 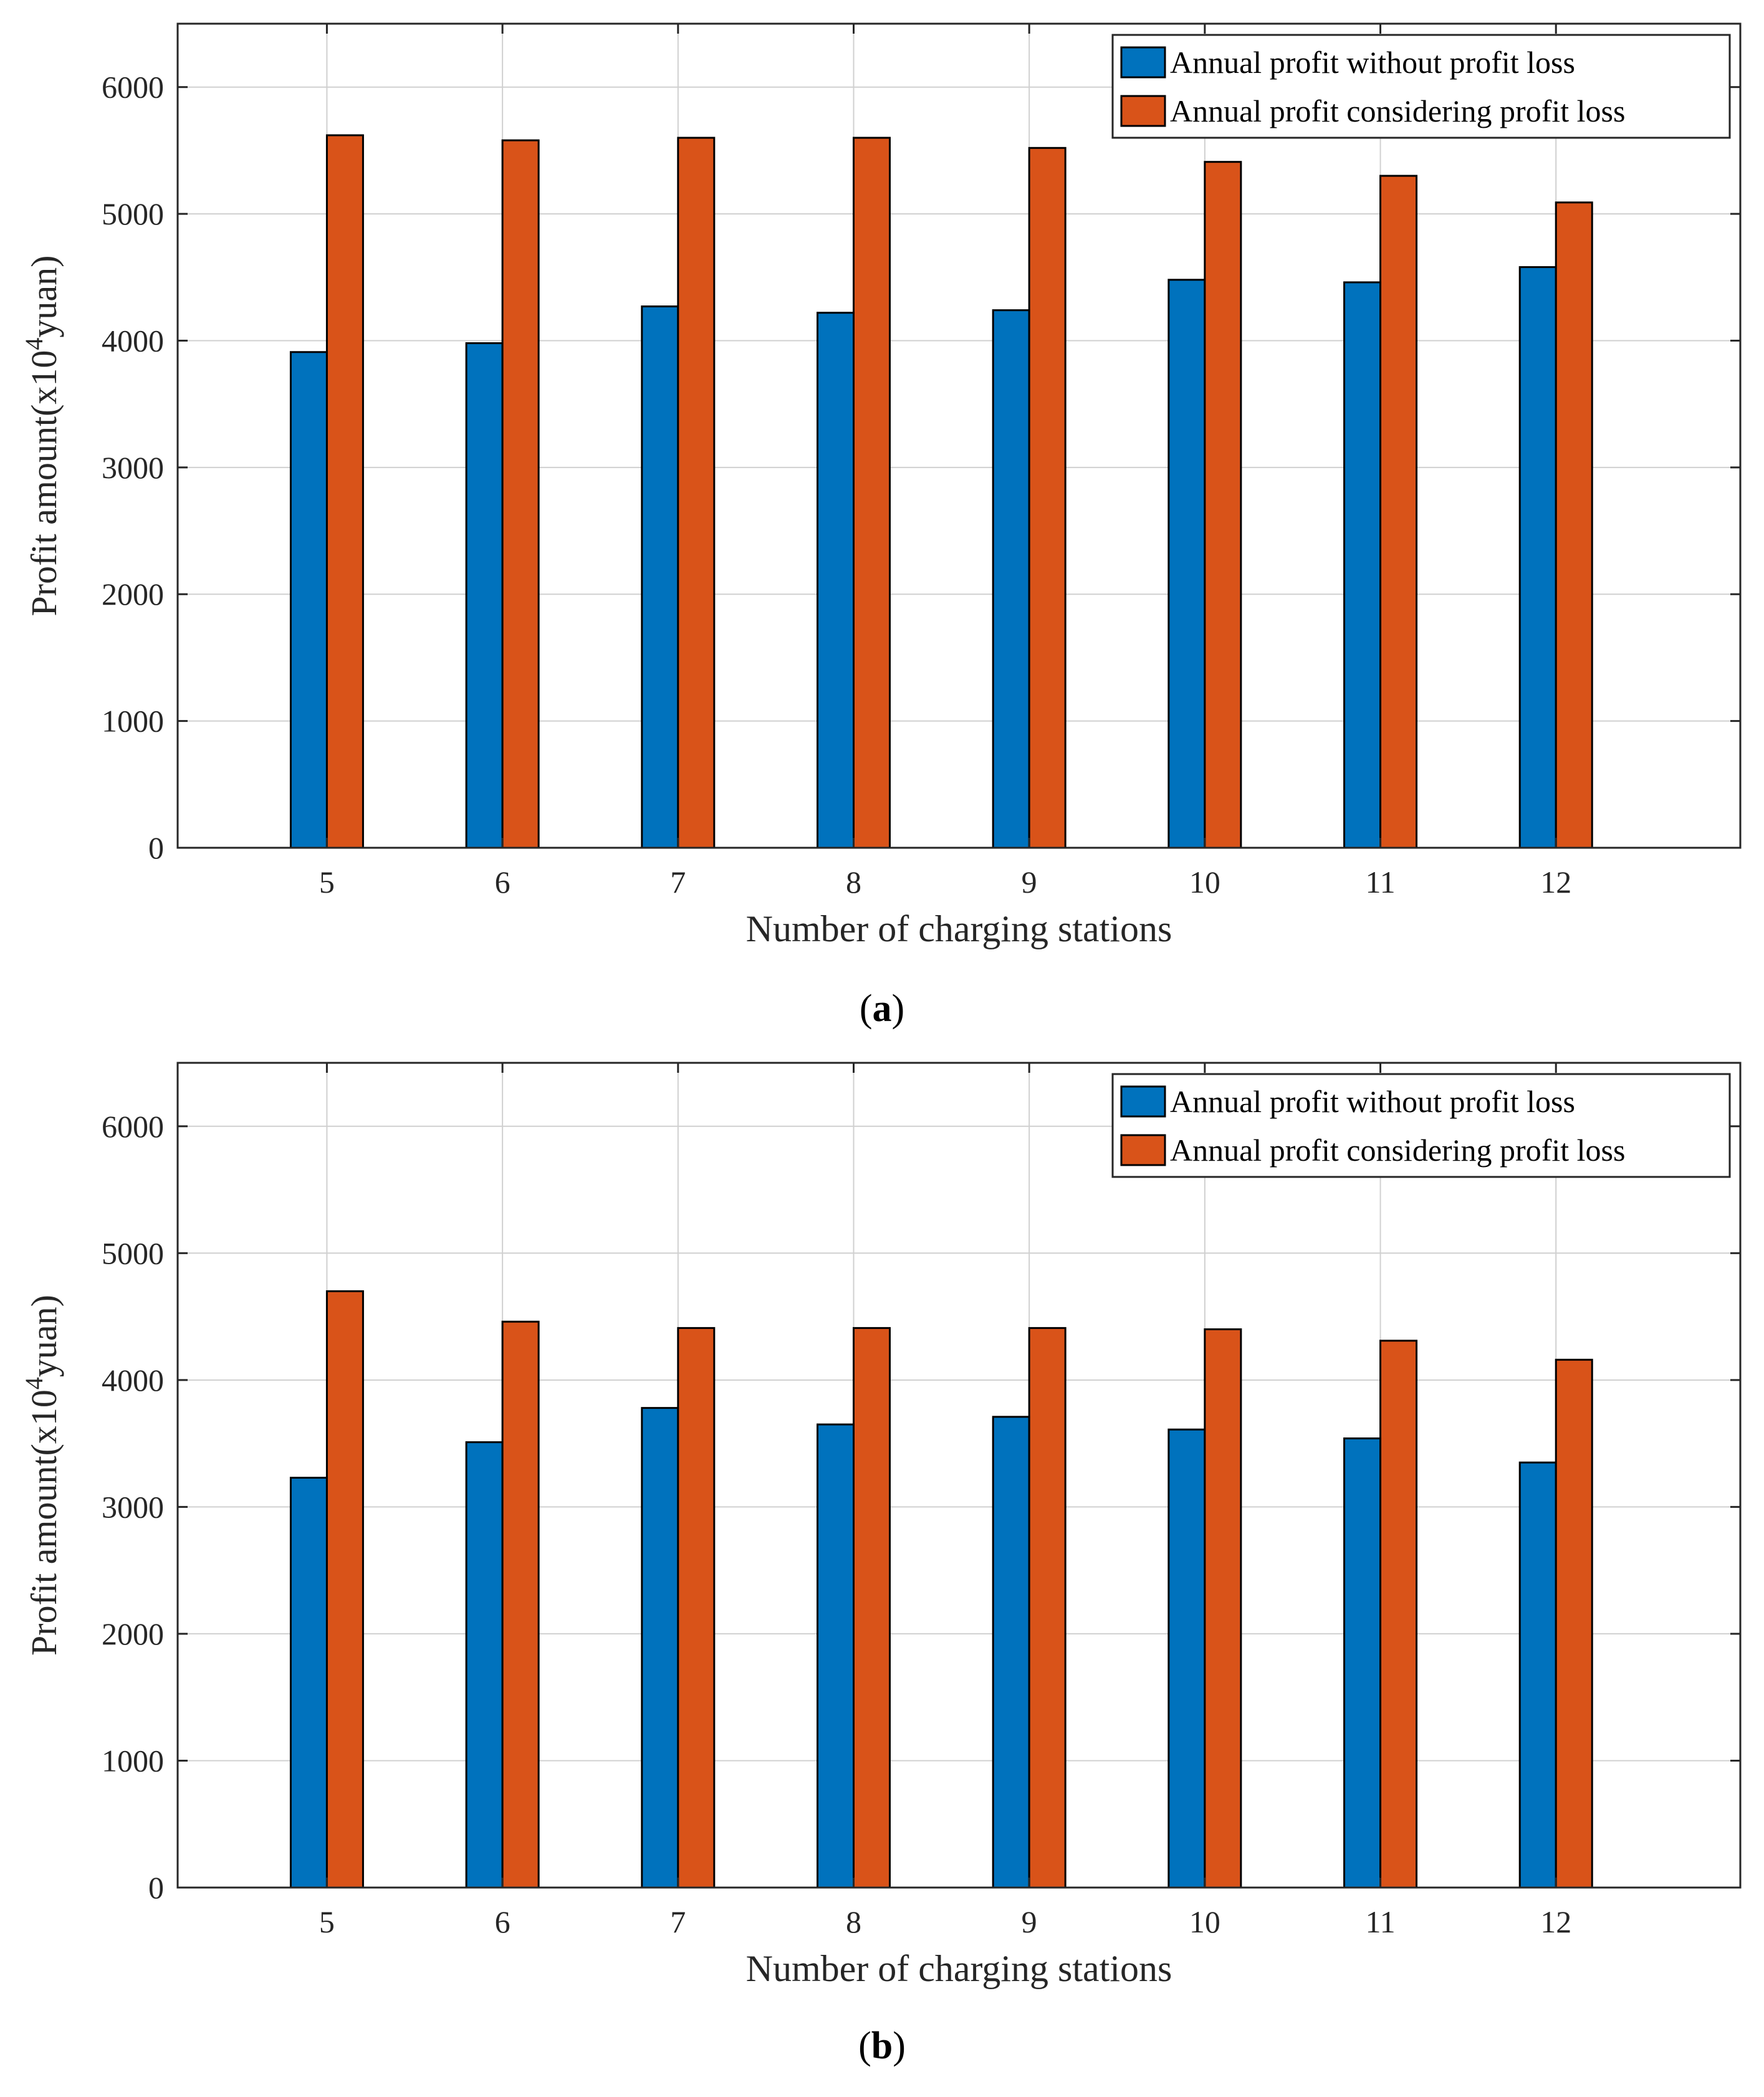 I want to click on panel-label-letter: a, so click(x=882, y=1008).